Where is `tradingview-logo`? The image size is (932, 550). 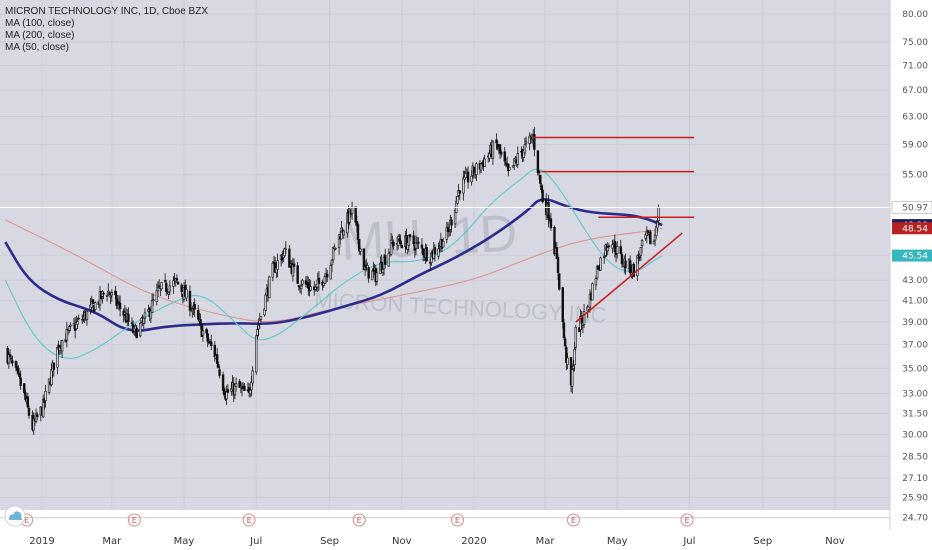
tradingview-logo is located at coordinates (15, 516).